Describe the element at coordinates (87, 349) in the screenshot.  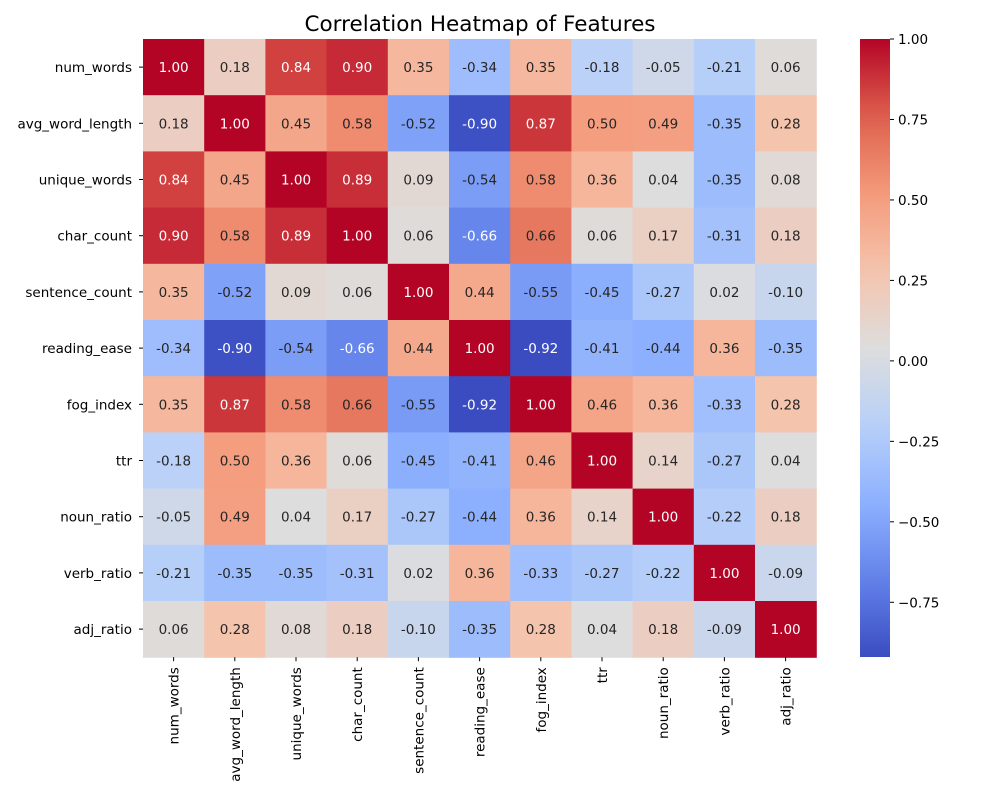
I see `y-tick-label: reading_ease` at that location.